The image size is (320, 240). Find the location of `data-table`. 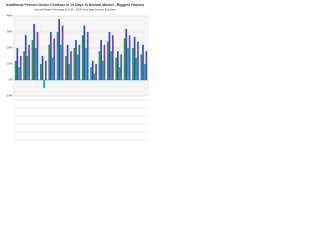

data-table is located at coordinates (81, 120).